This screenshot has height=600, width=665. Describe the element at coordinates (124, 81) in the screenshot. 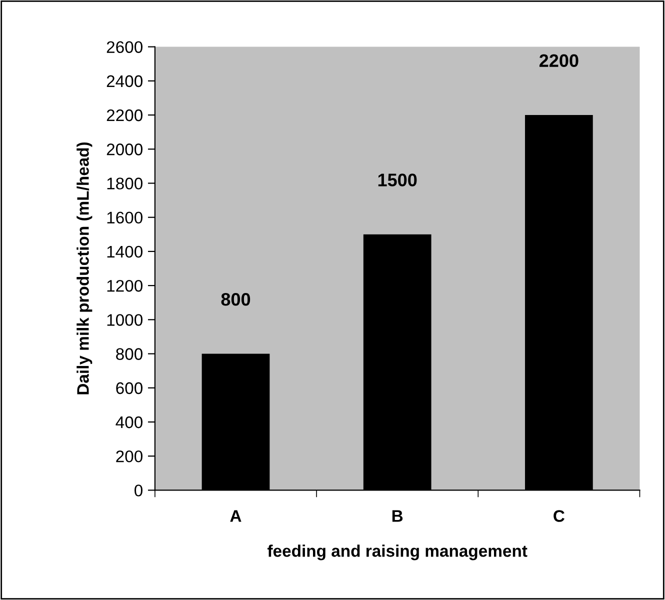

I see `y-tick-label: 2400` at that location.